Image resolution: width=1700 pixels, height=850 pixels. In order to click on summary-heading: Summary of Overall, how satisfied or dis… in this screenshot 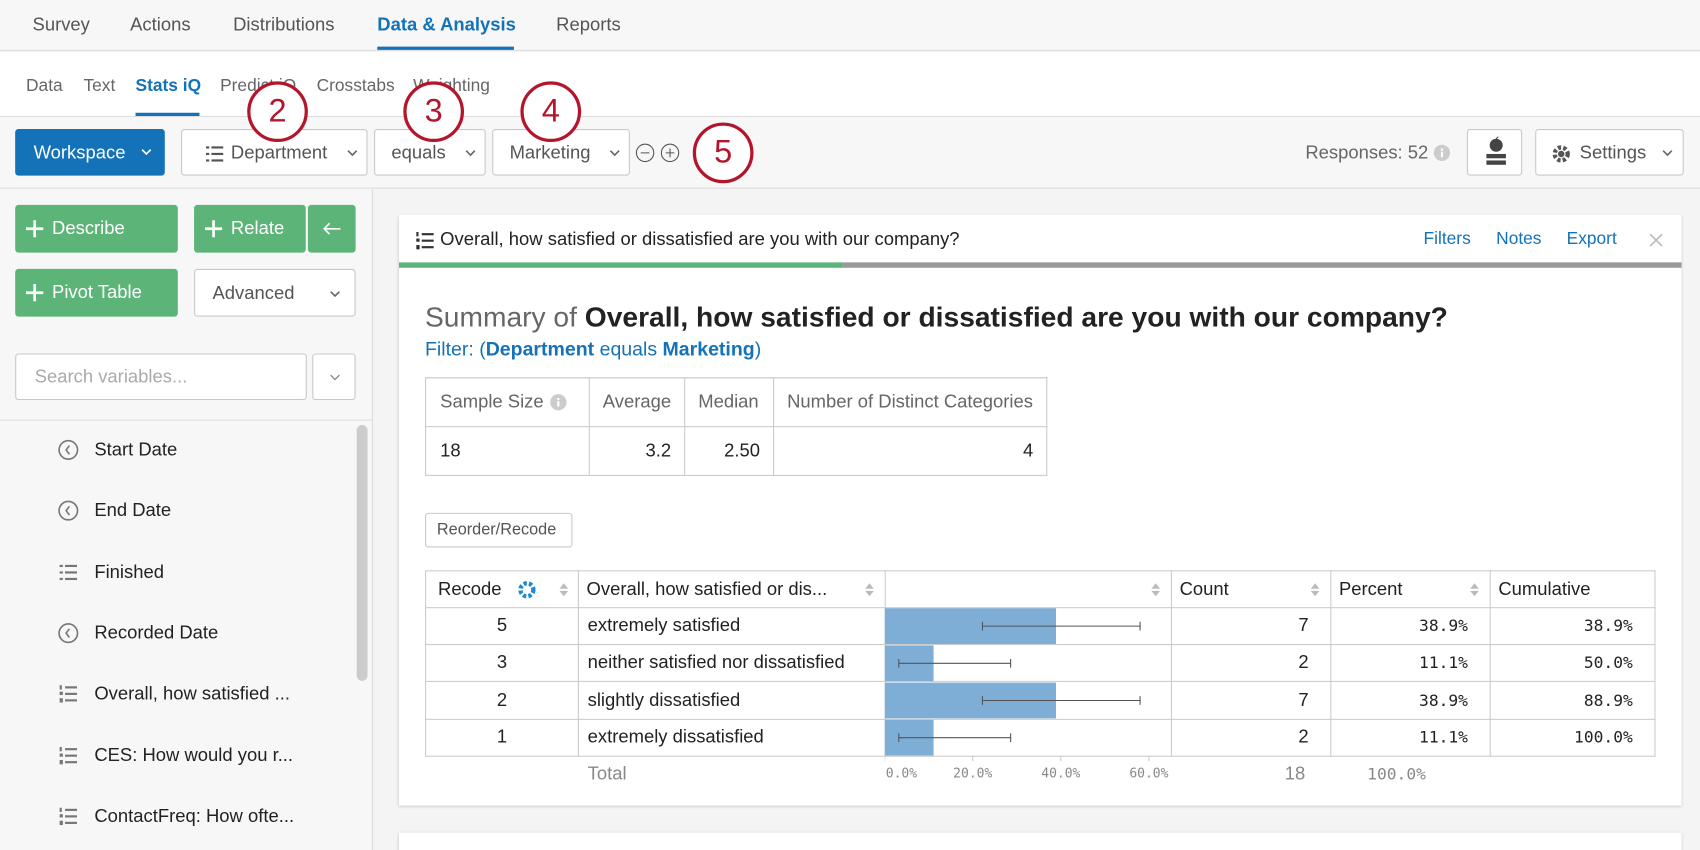, I will do `click(936, 316)`.